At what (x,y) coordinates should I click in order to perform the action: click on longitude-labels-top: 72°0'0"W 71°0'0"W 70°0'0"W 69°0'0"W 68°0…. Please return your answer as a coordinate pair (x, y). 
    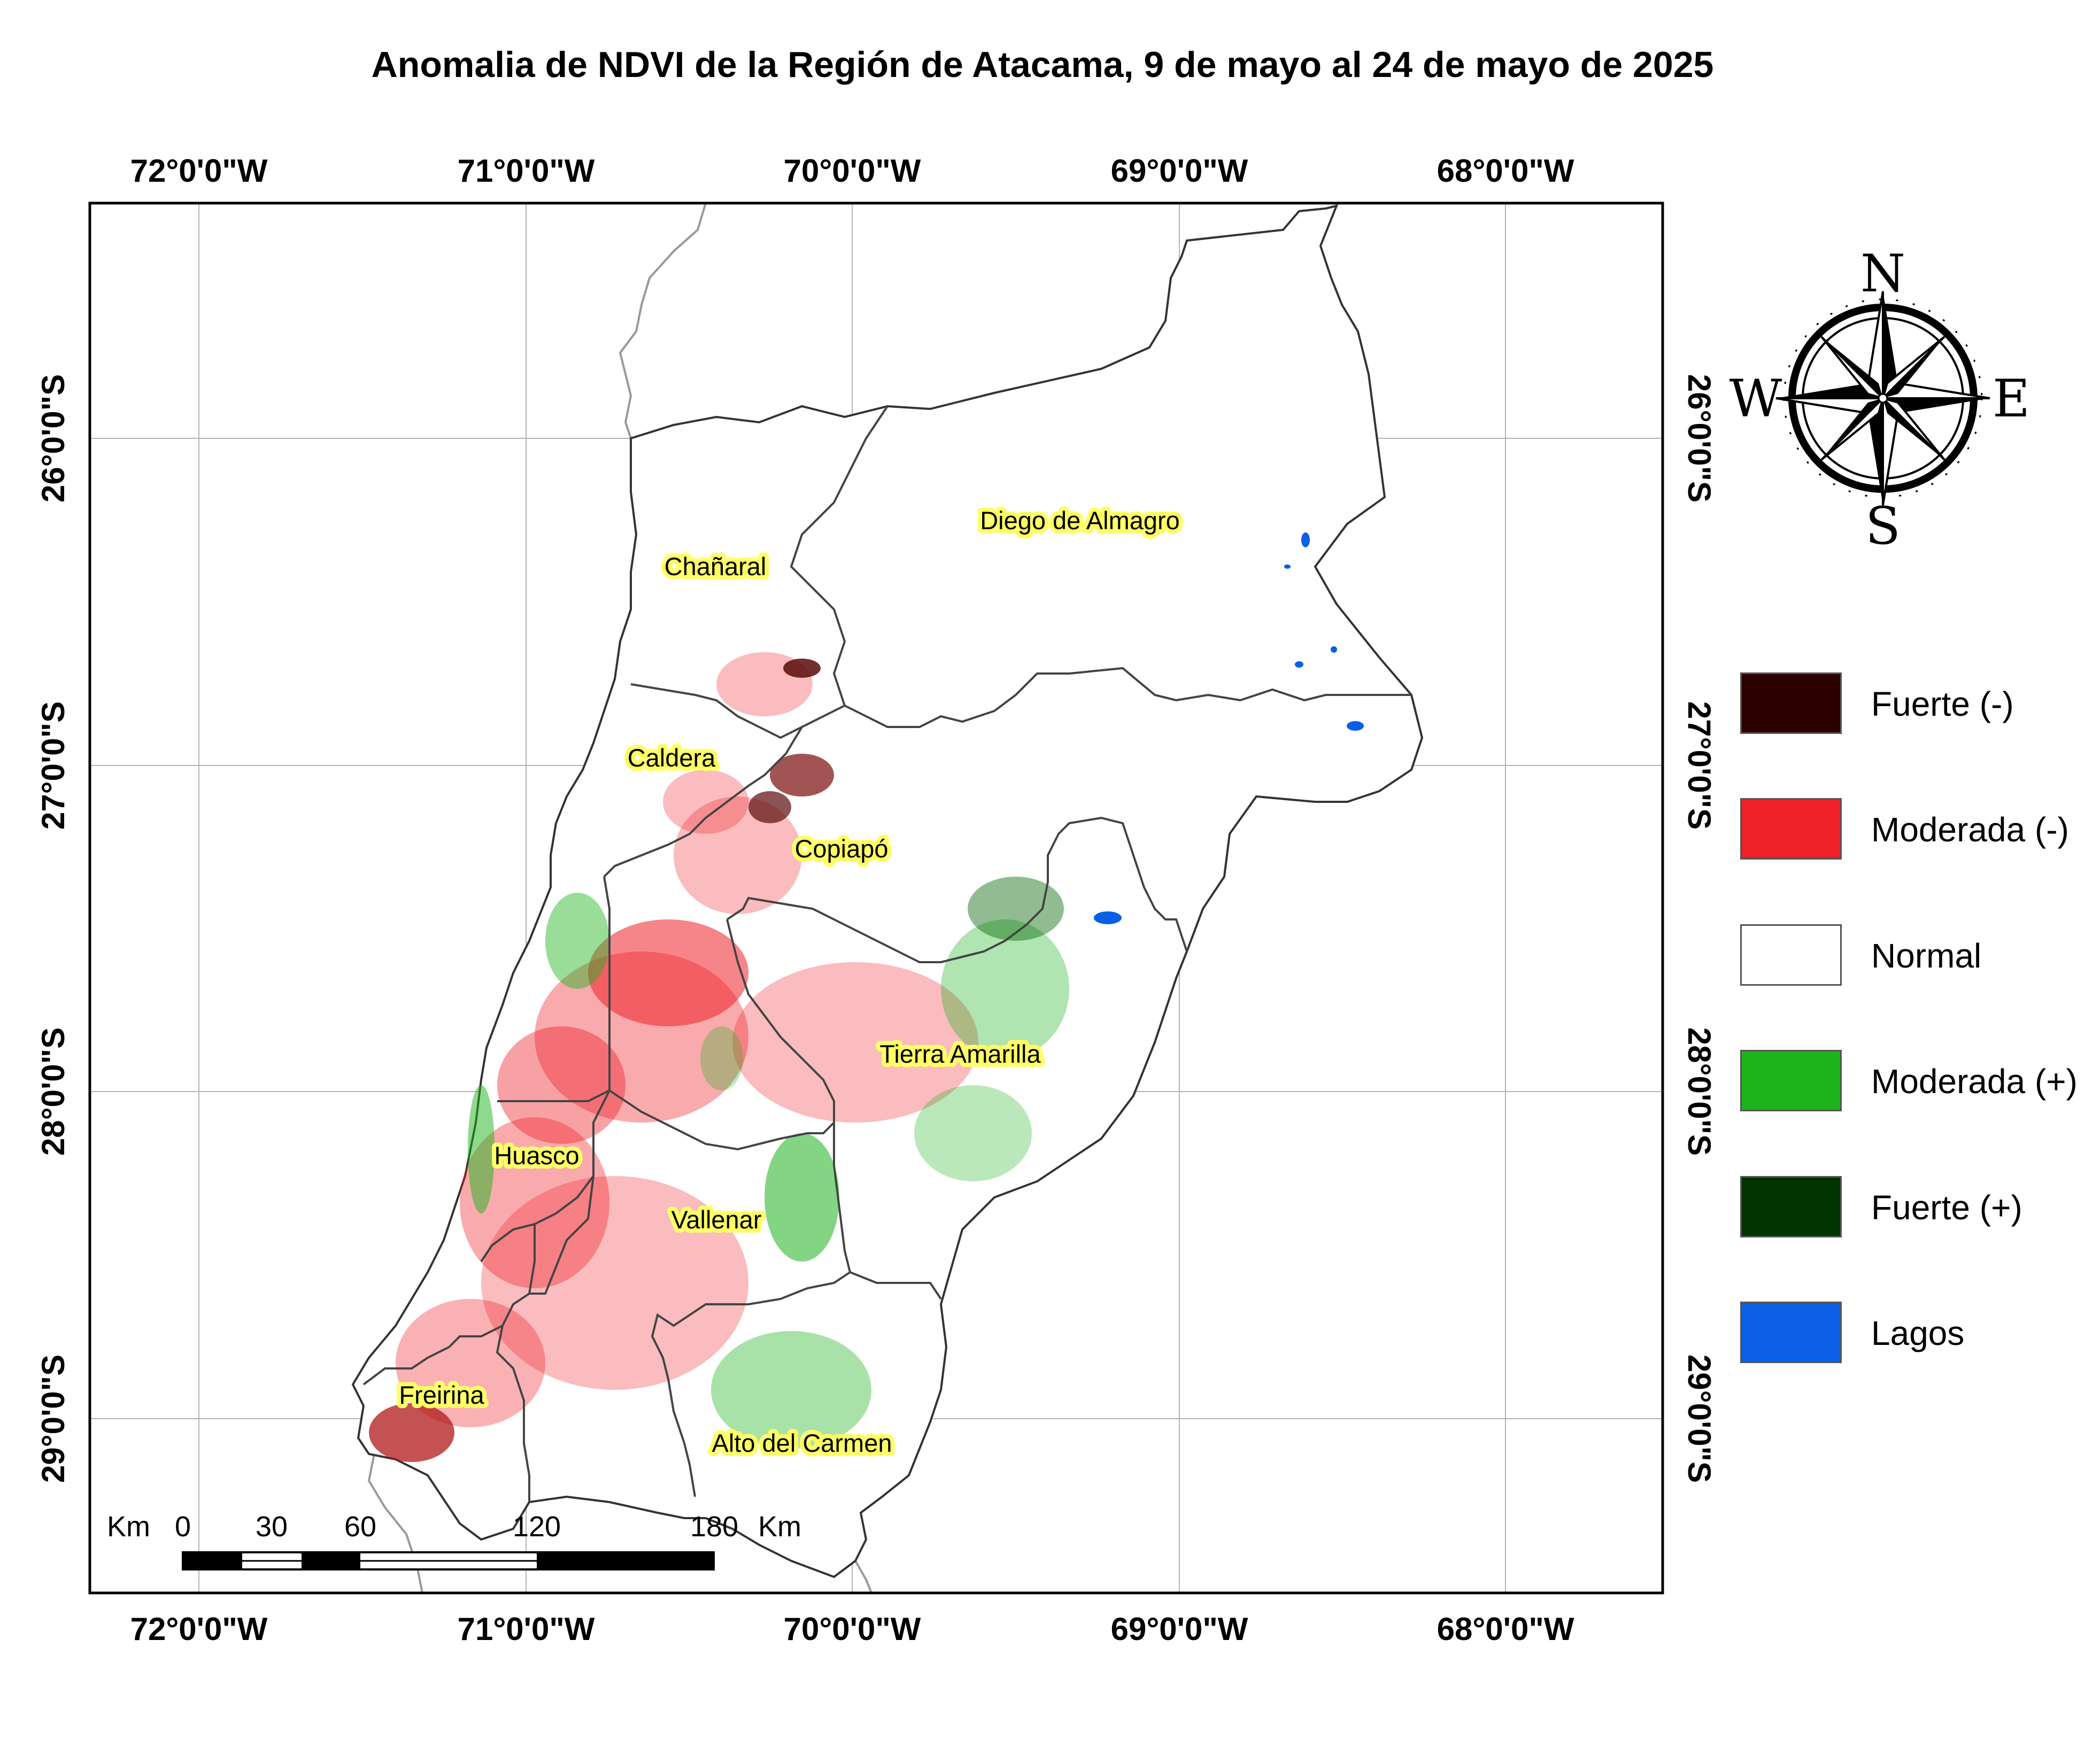
    Looking at the image, I should click on (852, 171).